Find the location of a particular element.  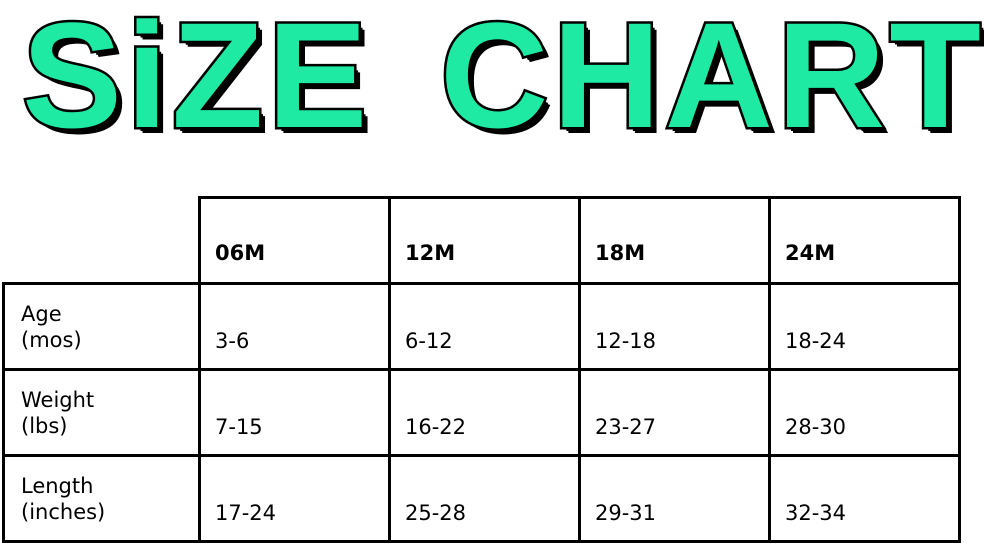

table-cell: 32-34 is located at coordinates (864, 498).